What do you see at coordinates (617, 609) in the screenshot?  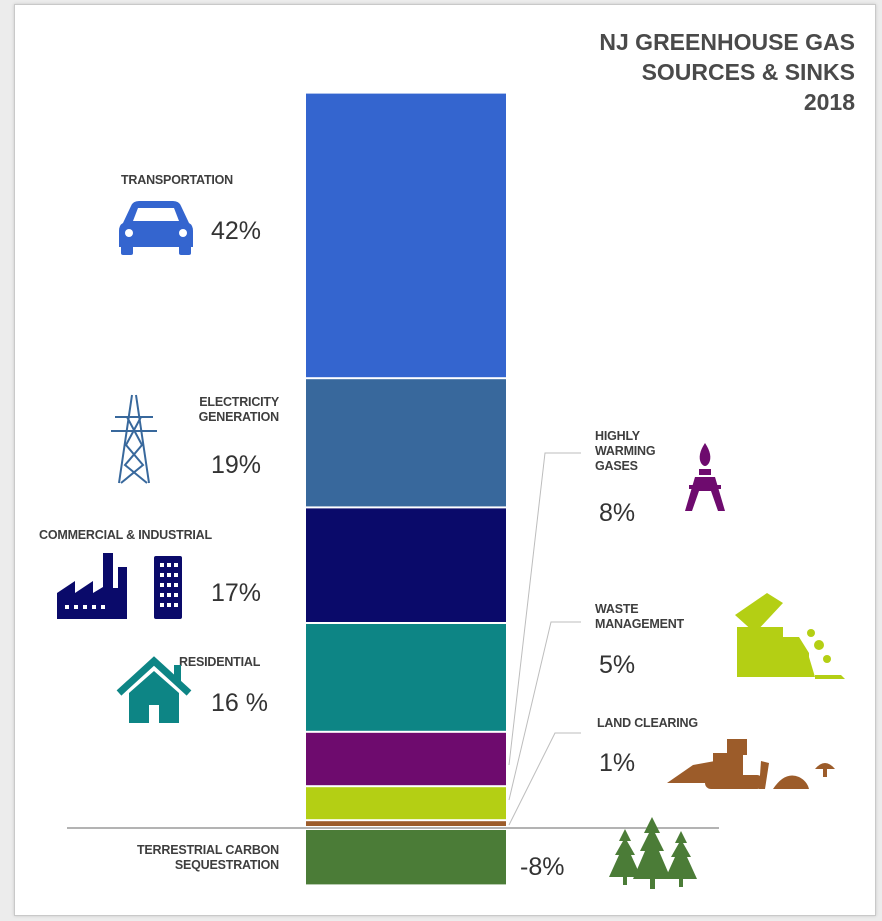 I see `label-line: WASTE` at bounding box center [617, 609].